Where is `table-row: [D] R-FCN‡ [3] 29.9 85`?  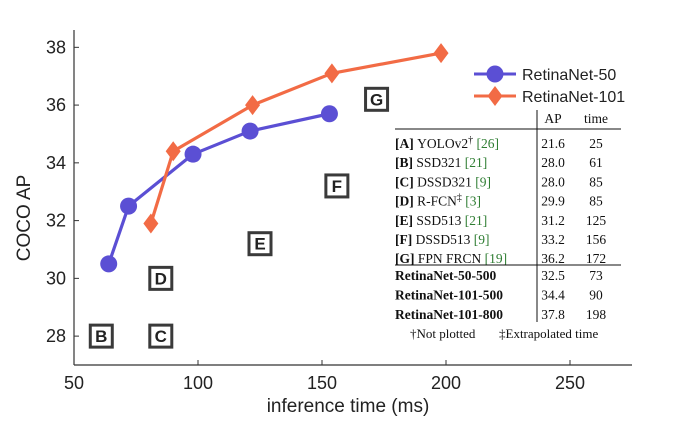 table-row: [D] R-FCN‡ [3] 29.9 85 is located at coordinates (499, 201).